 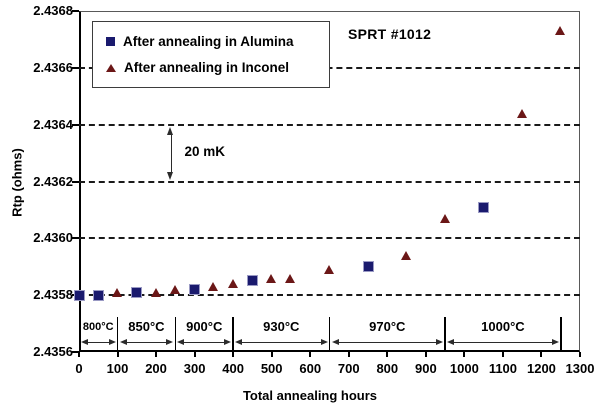 I want to click on x-tick-label: 800, so click(x=387, y=368).